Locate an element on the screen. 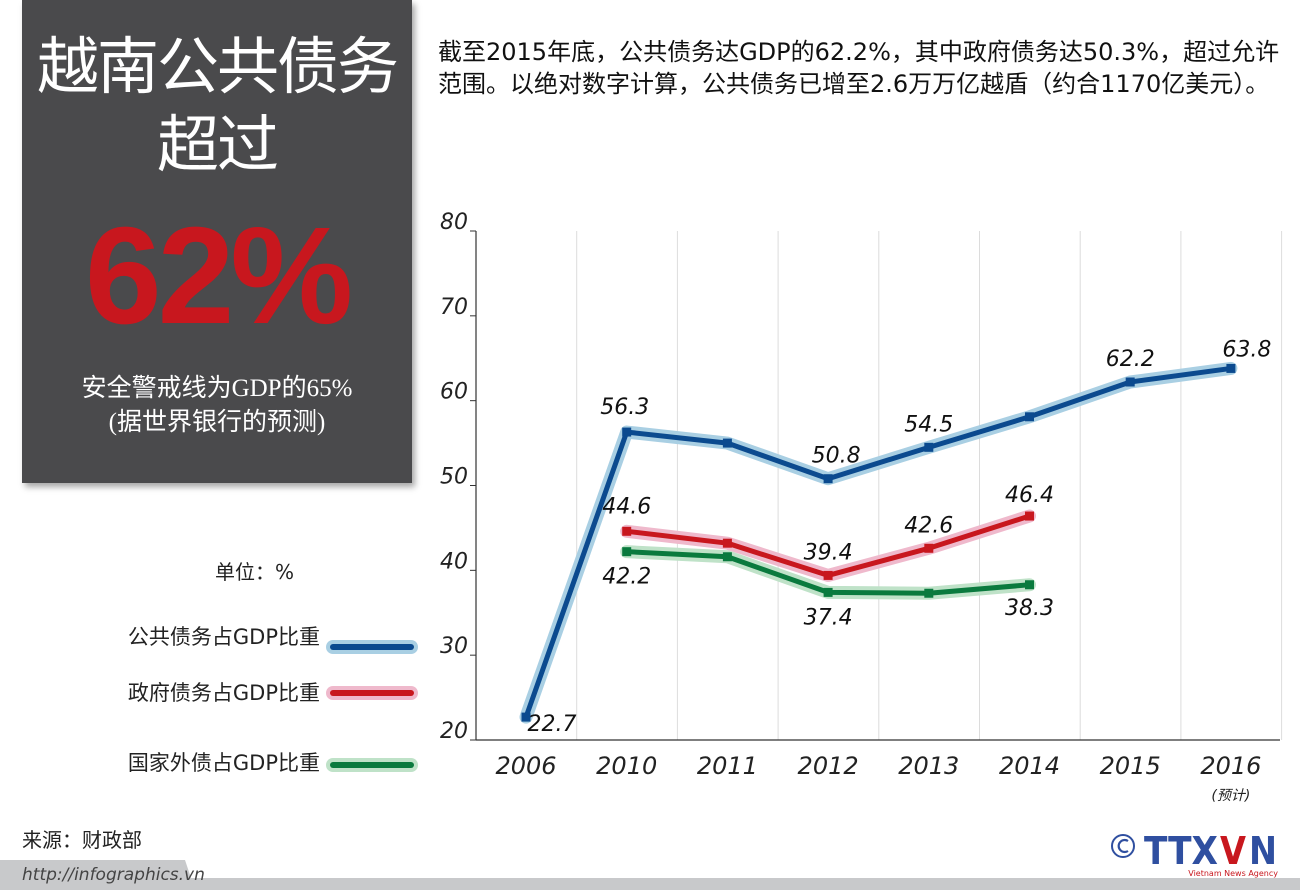  y-tick-label: 40 is located at coordinates (454, 561).